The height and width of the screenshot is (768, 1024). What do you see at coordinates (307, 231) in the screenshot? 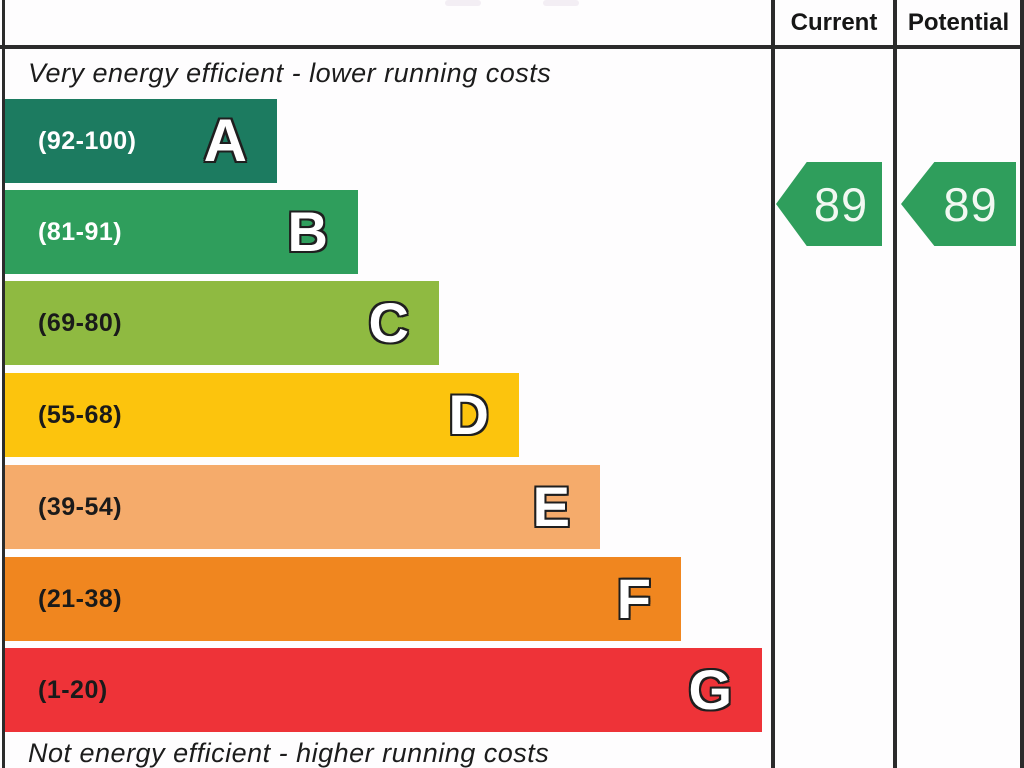
I see `band-b-letter: B` at bounding box center [307, 231].